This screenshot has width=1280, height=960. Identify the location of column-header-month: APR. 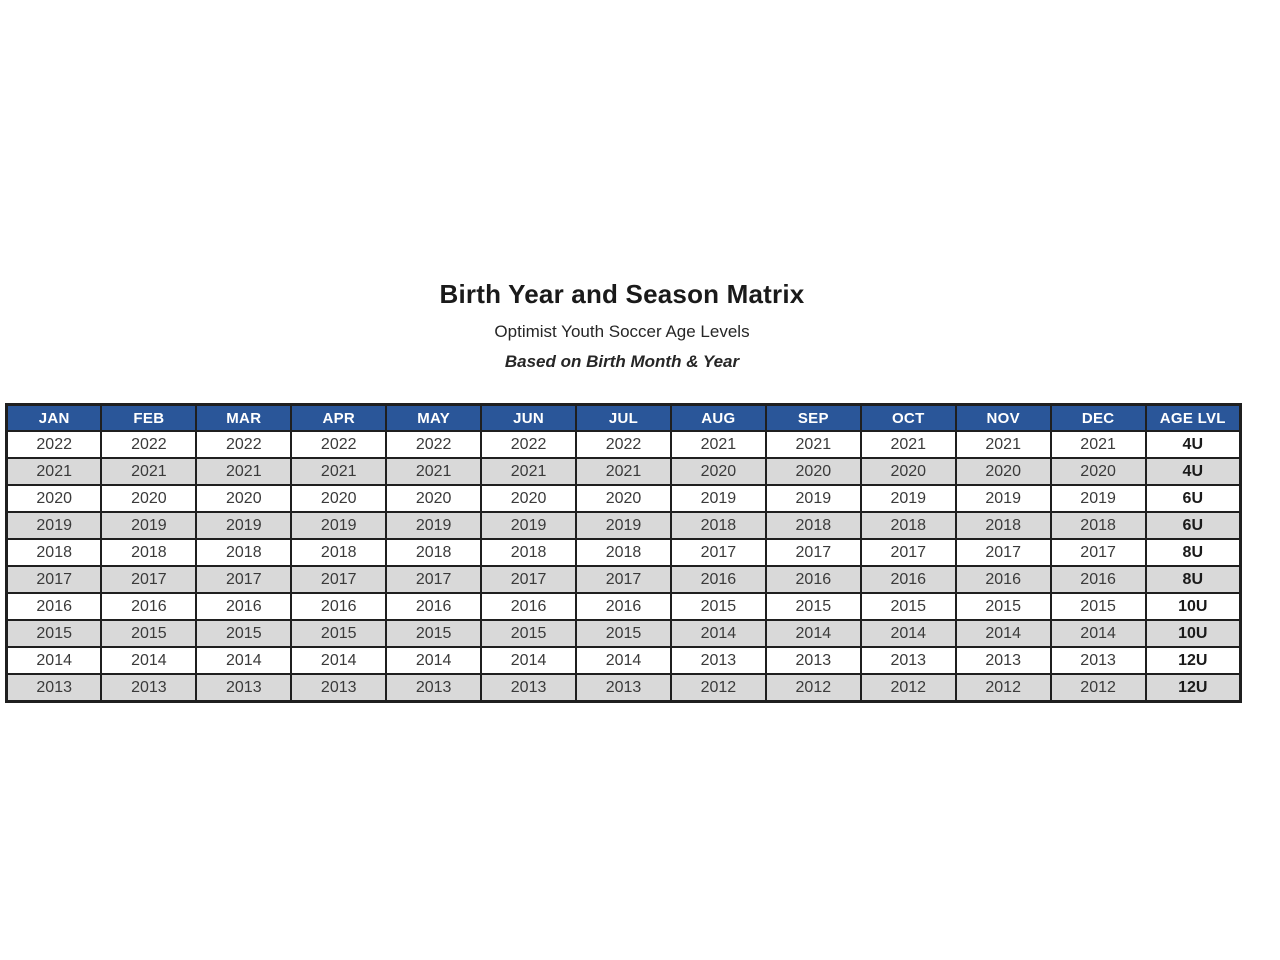
(339, 417).